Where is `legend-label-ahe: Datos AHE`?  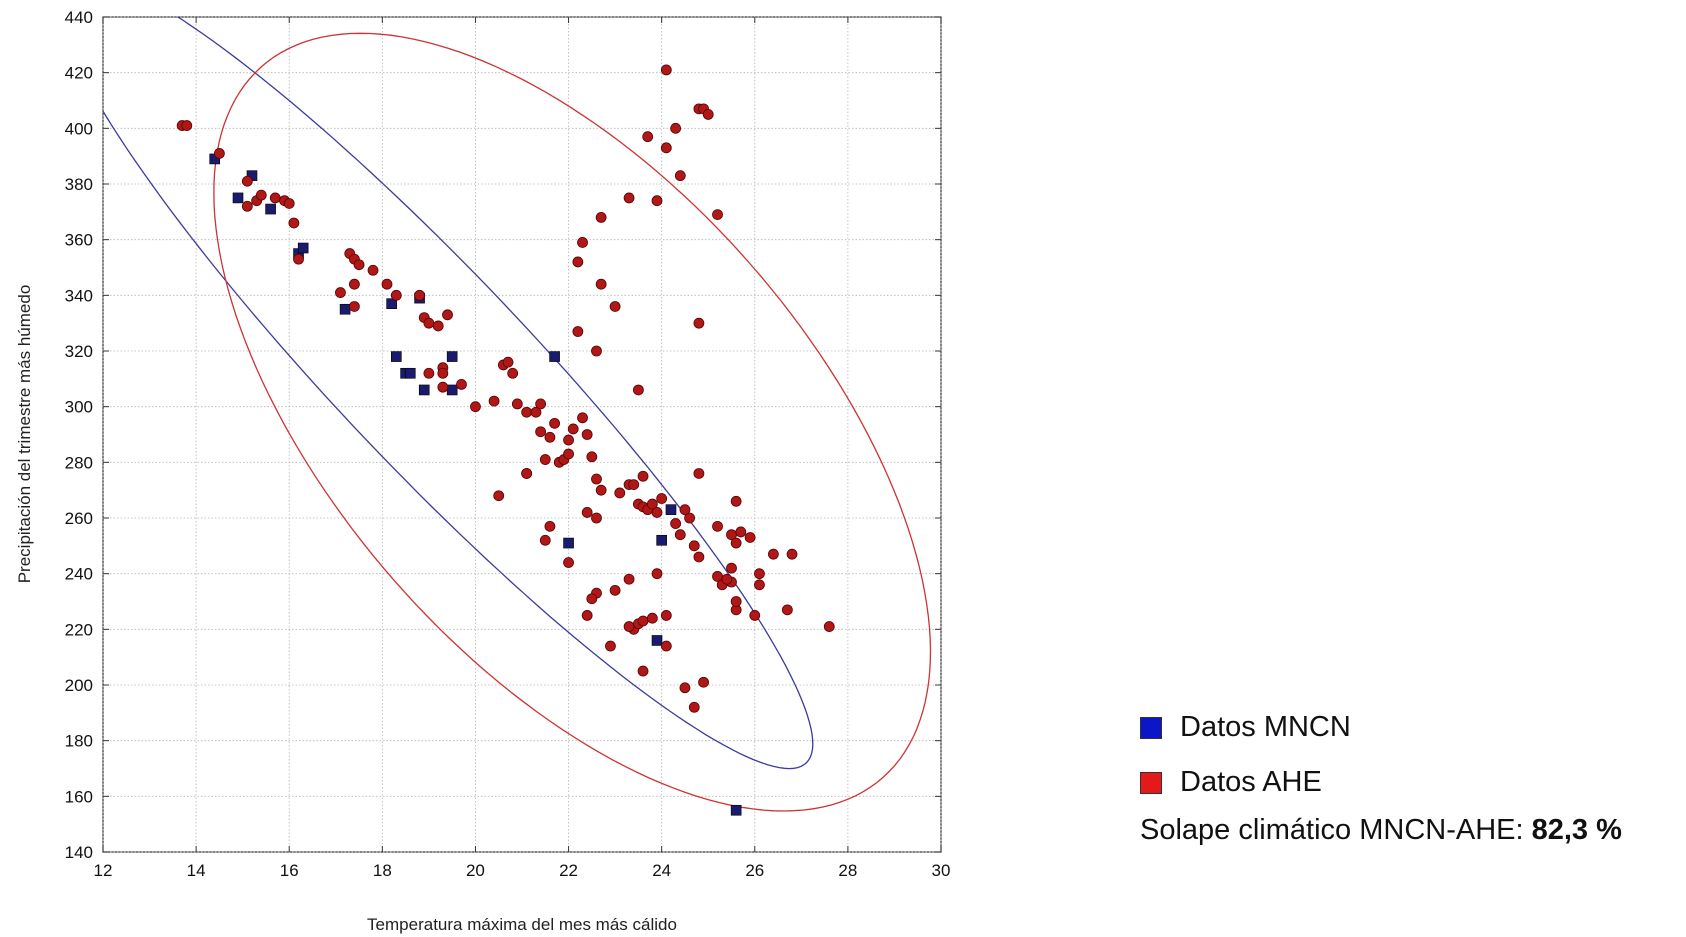
legend-label-ahe: Datos AHE is located at coordinates (1251, 782).